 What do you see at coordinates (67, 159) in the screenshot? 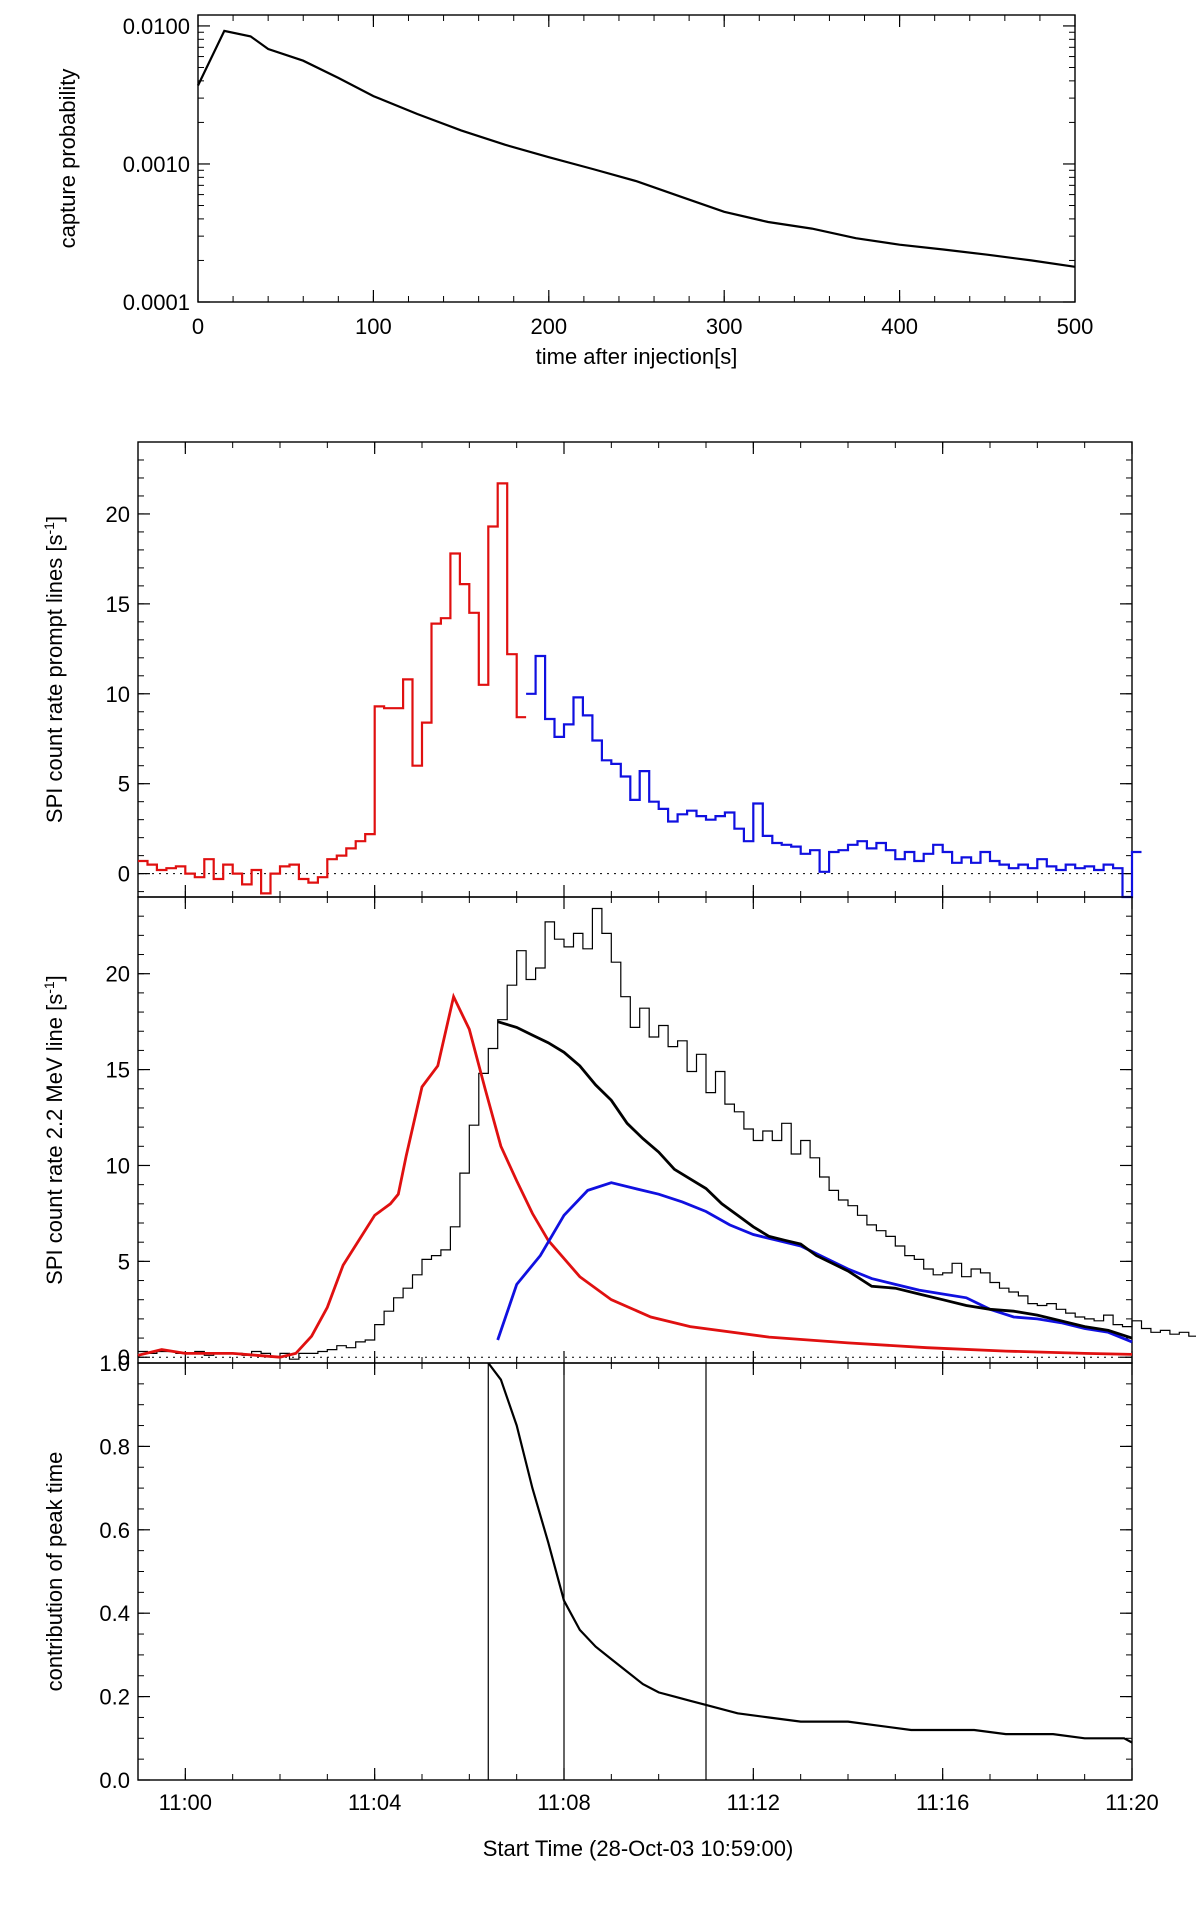
I see `capture-y-axis-label: capture probability` at bounding box center [67, 159].